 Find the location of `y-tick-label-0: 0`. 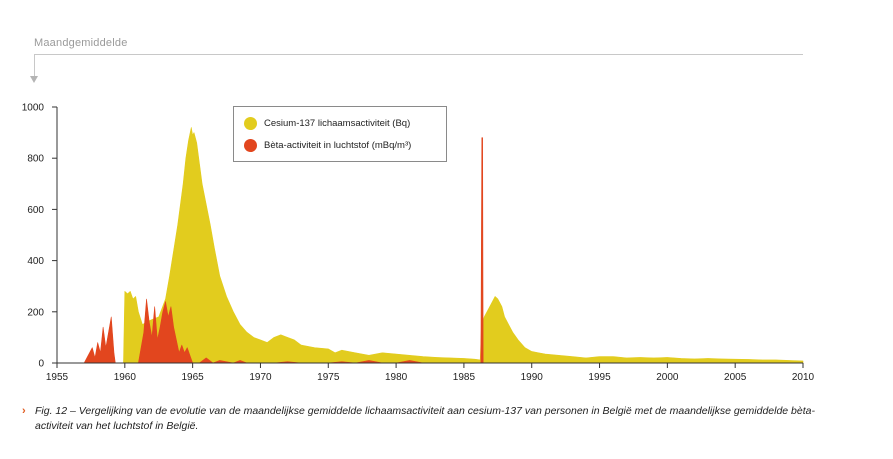

y-tick-label-0: 0 is located at coordinates (41, 364).